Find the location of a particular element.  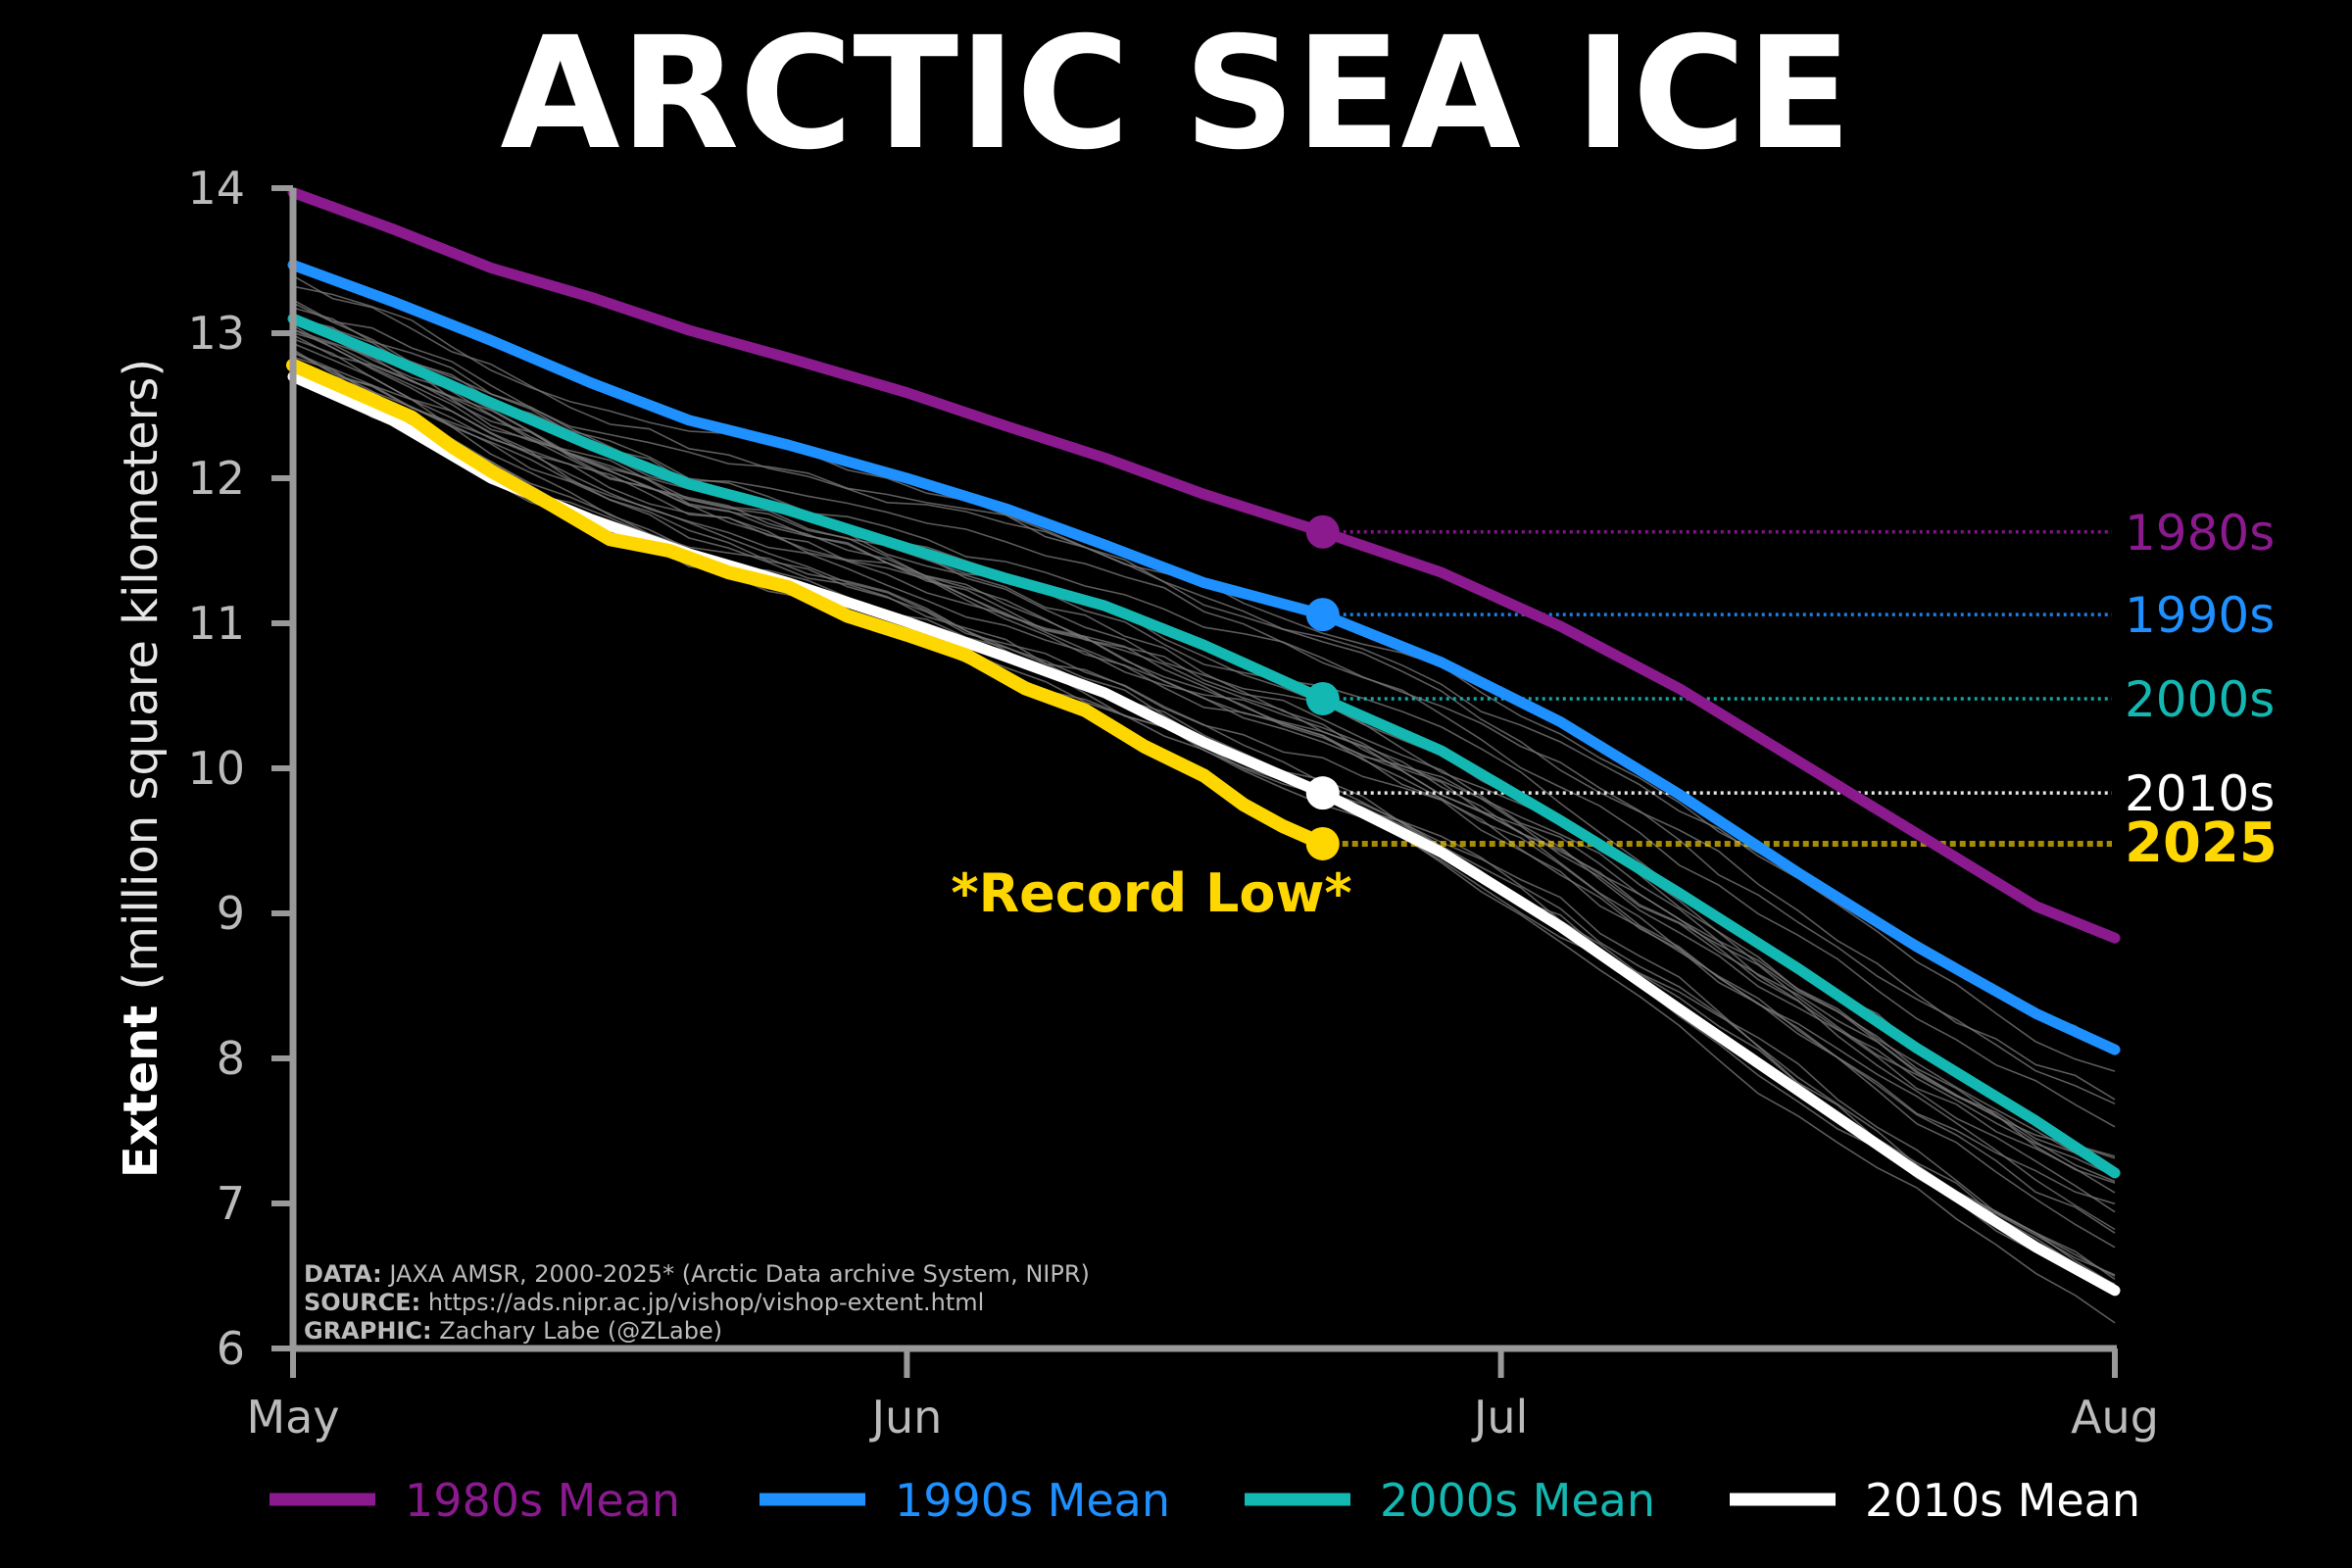

credit-graphic: GRAPHIC: Zachary Labe (@ZLabe) is located at coordinates (513, 1331).